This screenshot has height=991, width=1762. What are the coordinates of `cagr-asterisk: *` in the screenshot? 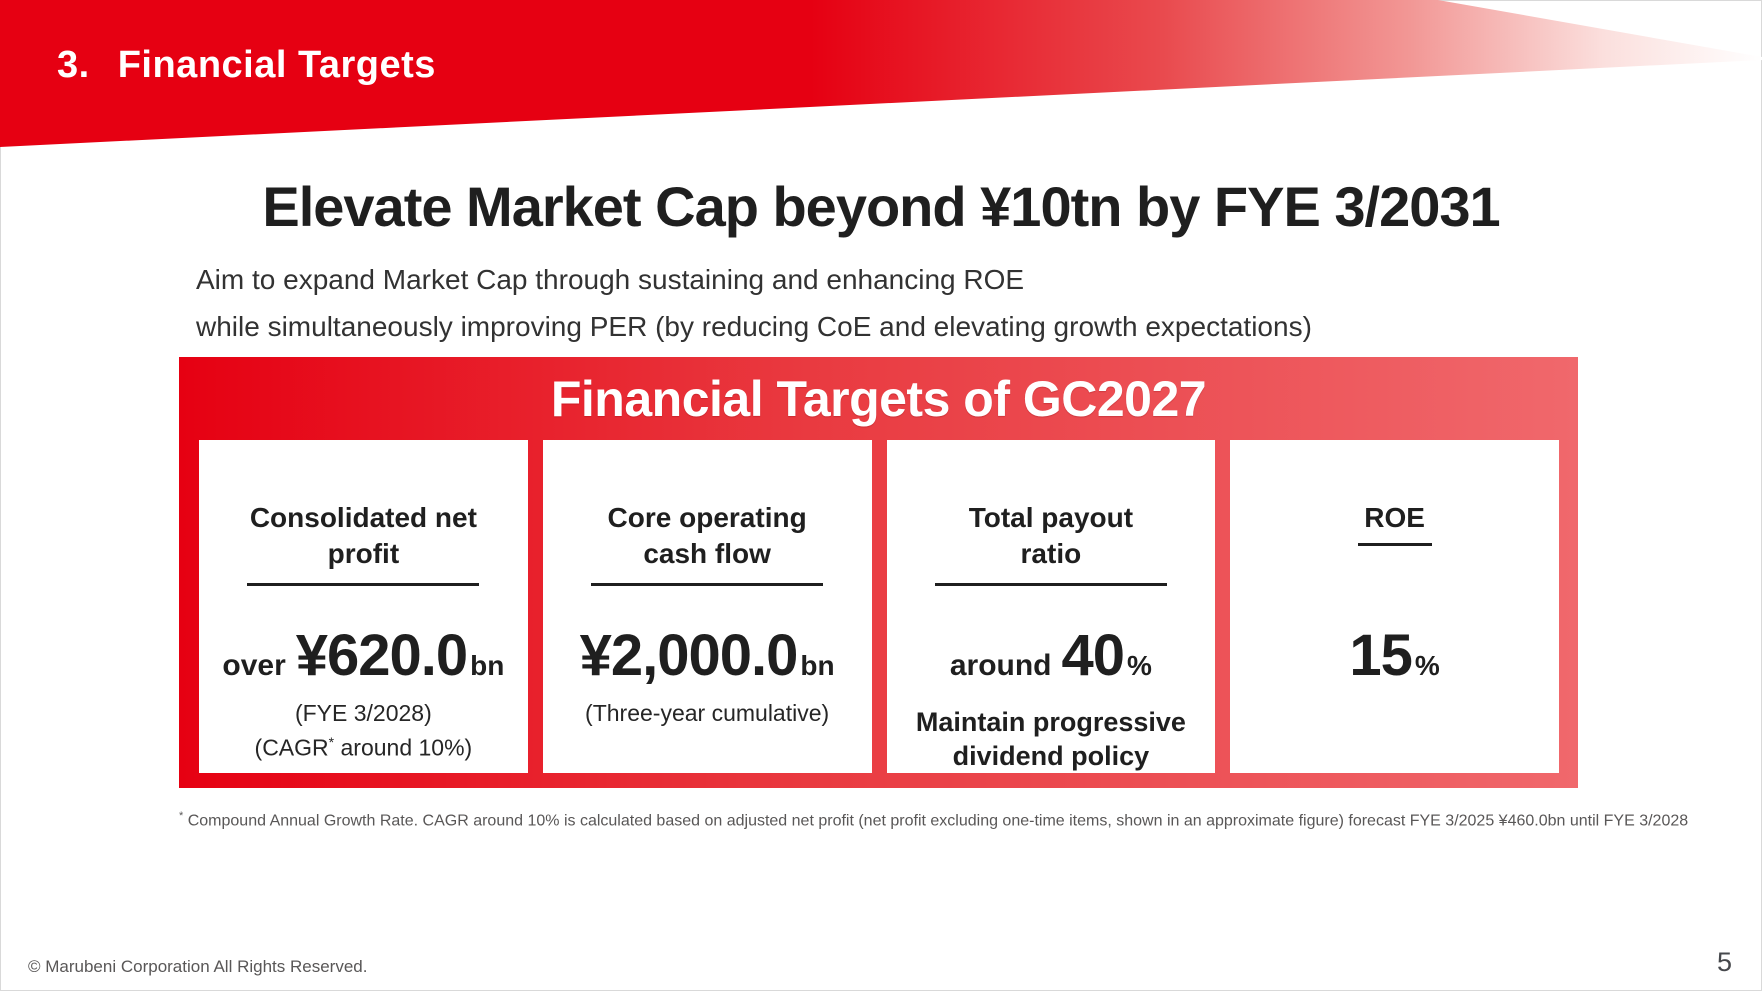 It's located at (331, 742).